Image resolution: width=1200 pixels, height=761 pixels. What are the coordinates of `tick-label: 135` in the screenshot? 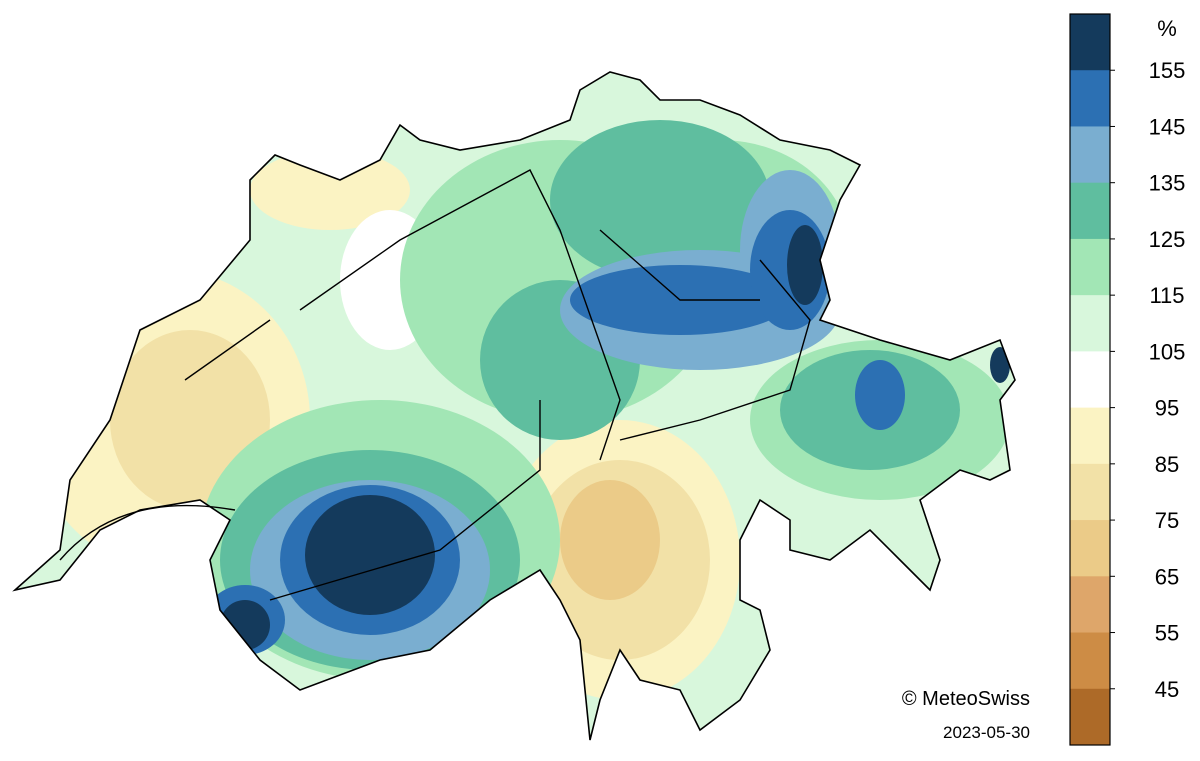 It's located at (1167, 183).